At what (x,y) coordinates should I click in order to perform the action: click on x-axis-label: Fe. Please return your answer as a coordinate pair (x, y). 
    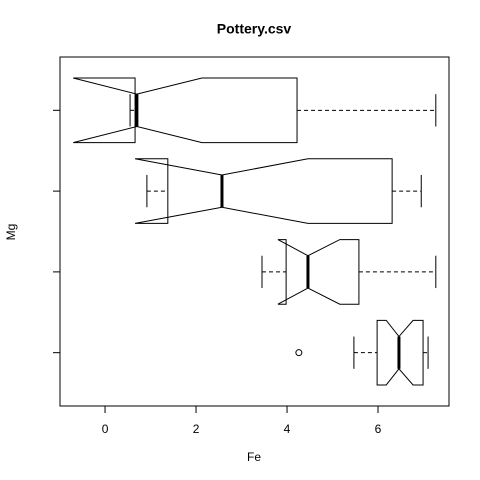
    Looking at the image, I should click on (254, 457).